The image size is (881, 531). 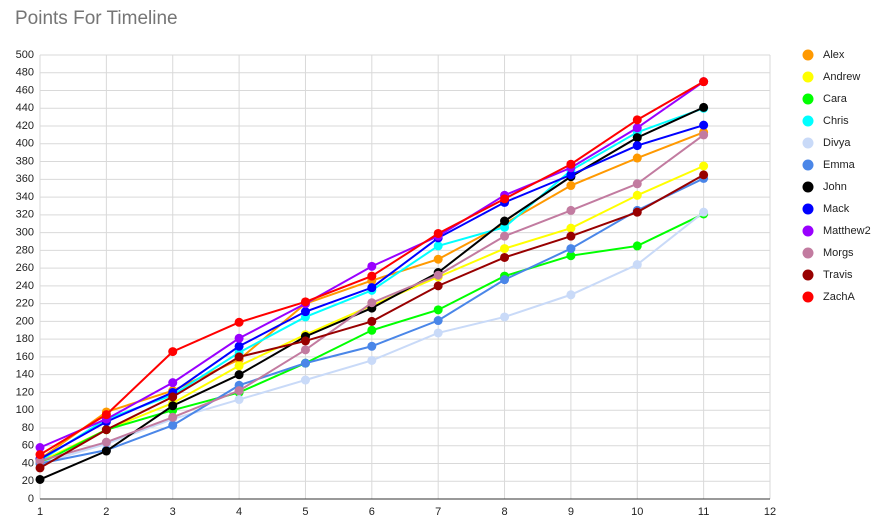 What do you see at coordinates (25, 321) in the screenshot?
I see `y-tick-label: 200` at bounding box center [25, 321].